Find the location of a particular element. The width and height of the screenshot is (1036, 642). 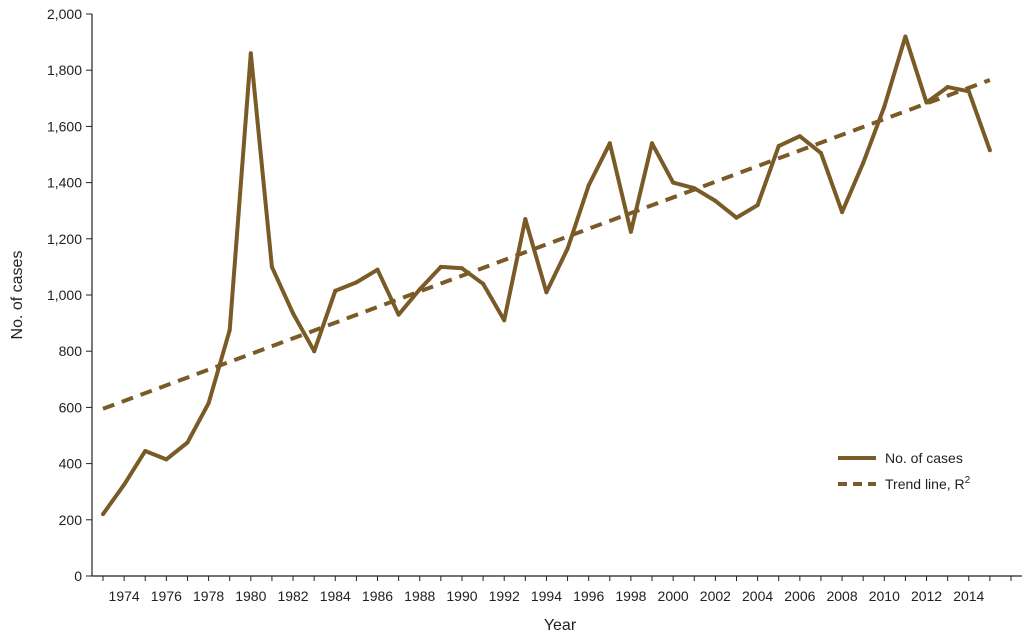

x-tick-label: 1976 is located at coordinates (166, 596).